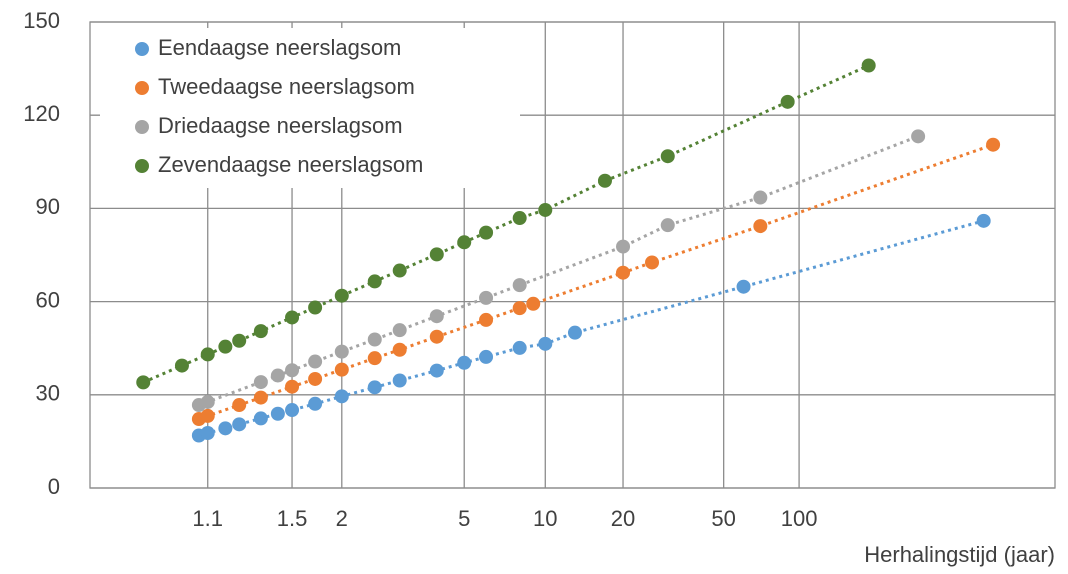 The height and width of the screenshot is (574, 1068). What do you see at coordinates (41, 20) in the screenshot?
I see `y-tick-label: 150` at bounding box center [41, 20].